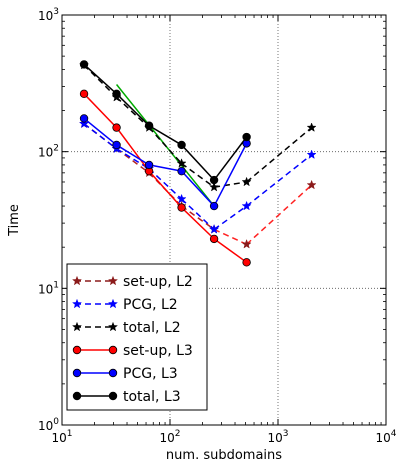 Image resolution: width=407 pixels, height=472 pixels. I want to click on legend-label-set-up-l2: set-up, L2, so click(158, 282).